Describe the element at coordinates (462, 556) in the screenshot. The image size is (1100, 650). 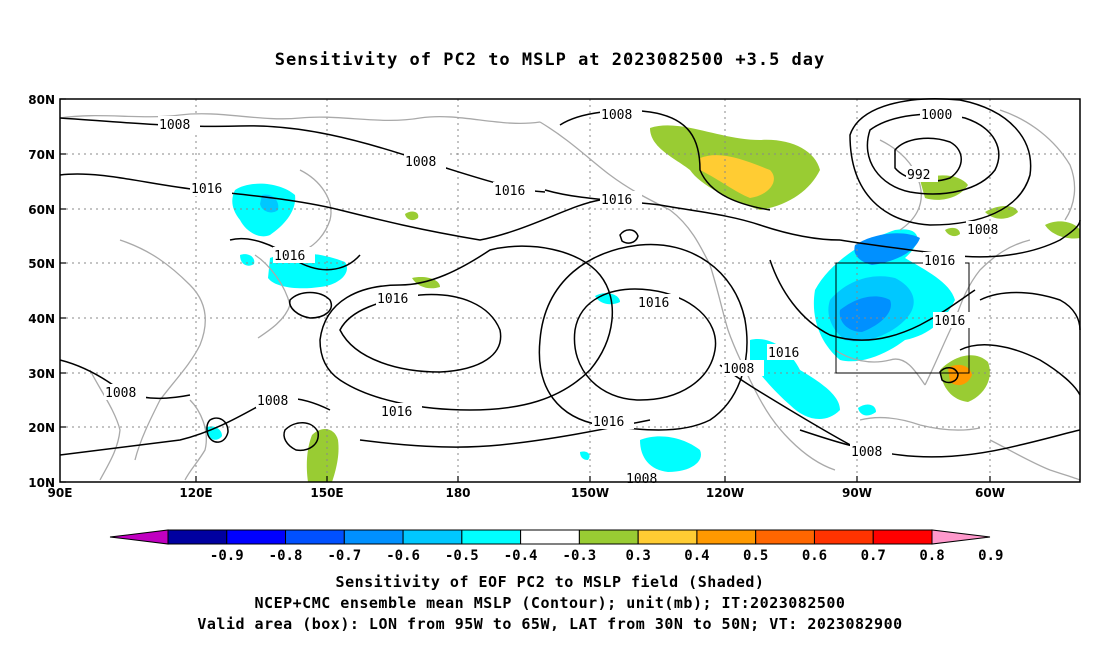
I see `colorbar-tick-label: -0.5` at that location.